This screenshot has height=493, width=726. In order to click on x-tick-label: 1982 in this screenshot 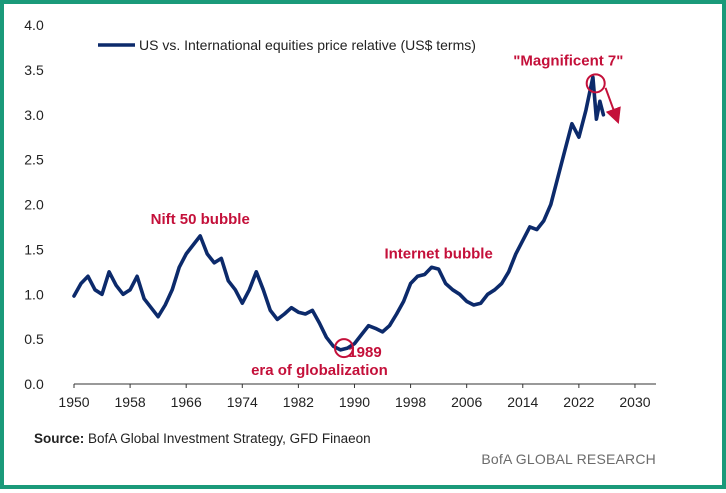, I will do `click(298, 402)`.